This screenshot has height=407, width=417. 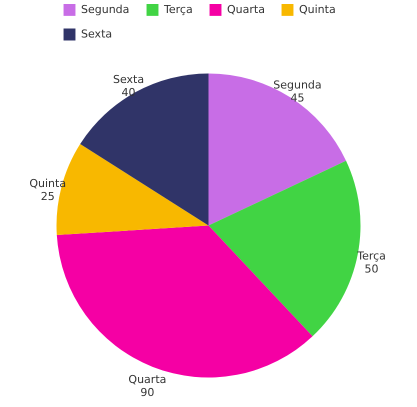 I want to click on data-label: 25, so click(x=47, y=197).